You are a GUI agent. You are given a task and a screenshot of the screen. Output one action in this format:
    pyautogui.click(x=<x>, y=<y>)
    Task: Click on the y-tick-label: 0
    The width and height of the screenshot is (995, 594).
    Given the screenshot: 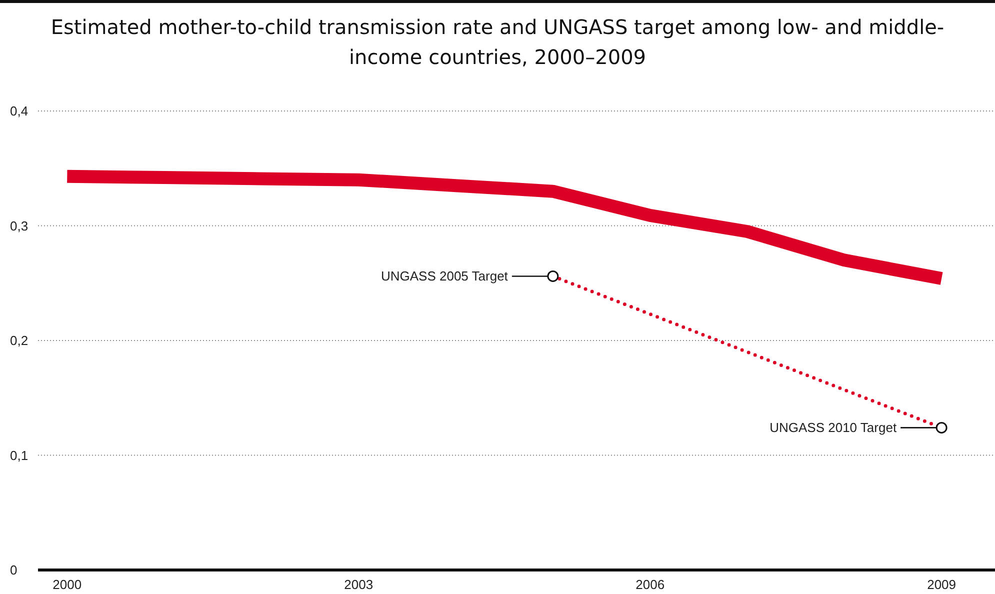 What is the action you would take?
    pyautogui.click(x=14, y=570)
    